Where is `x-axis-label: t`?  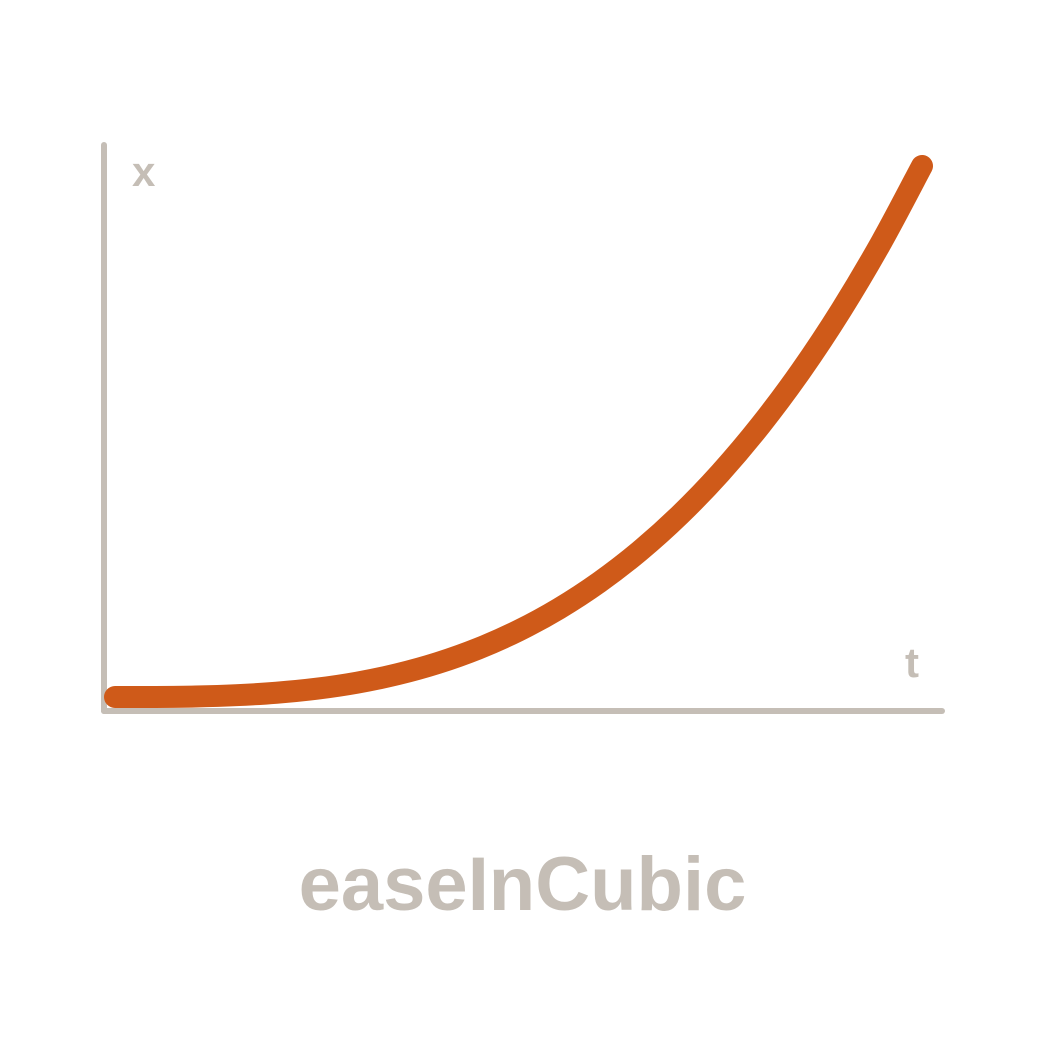
x-axis-label: t is located at coordinates (912, 662).